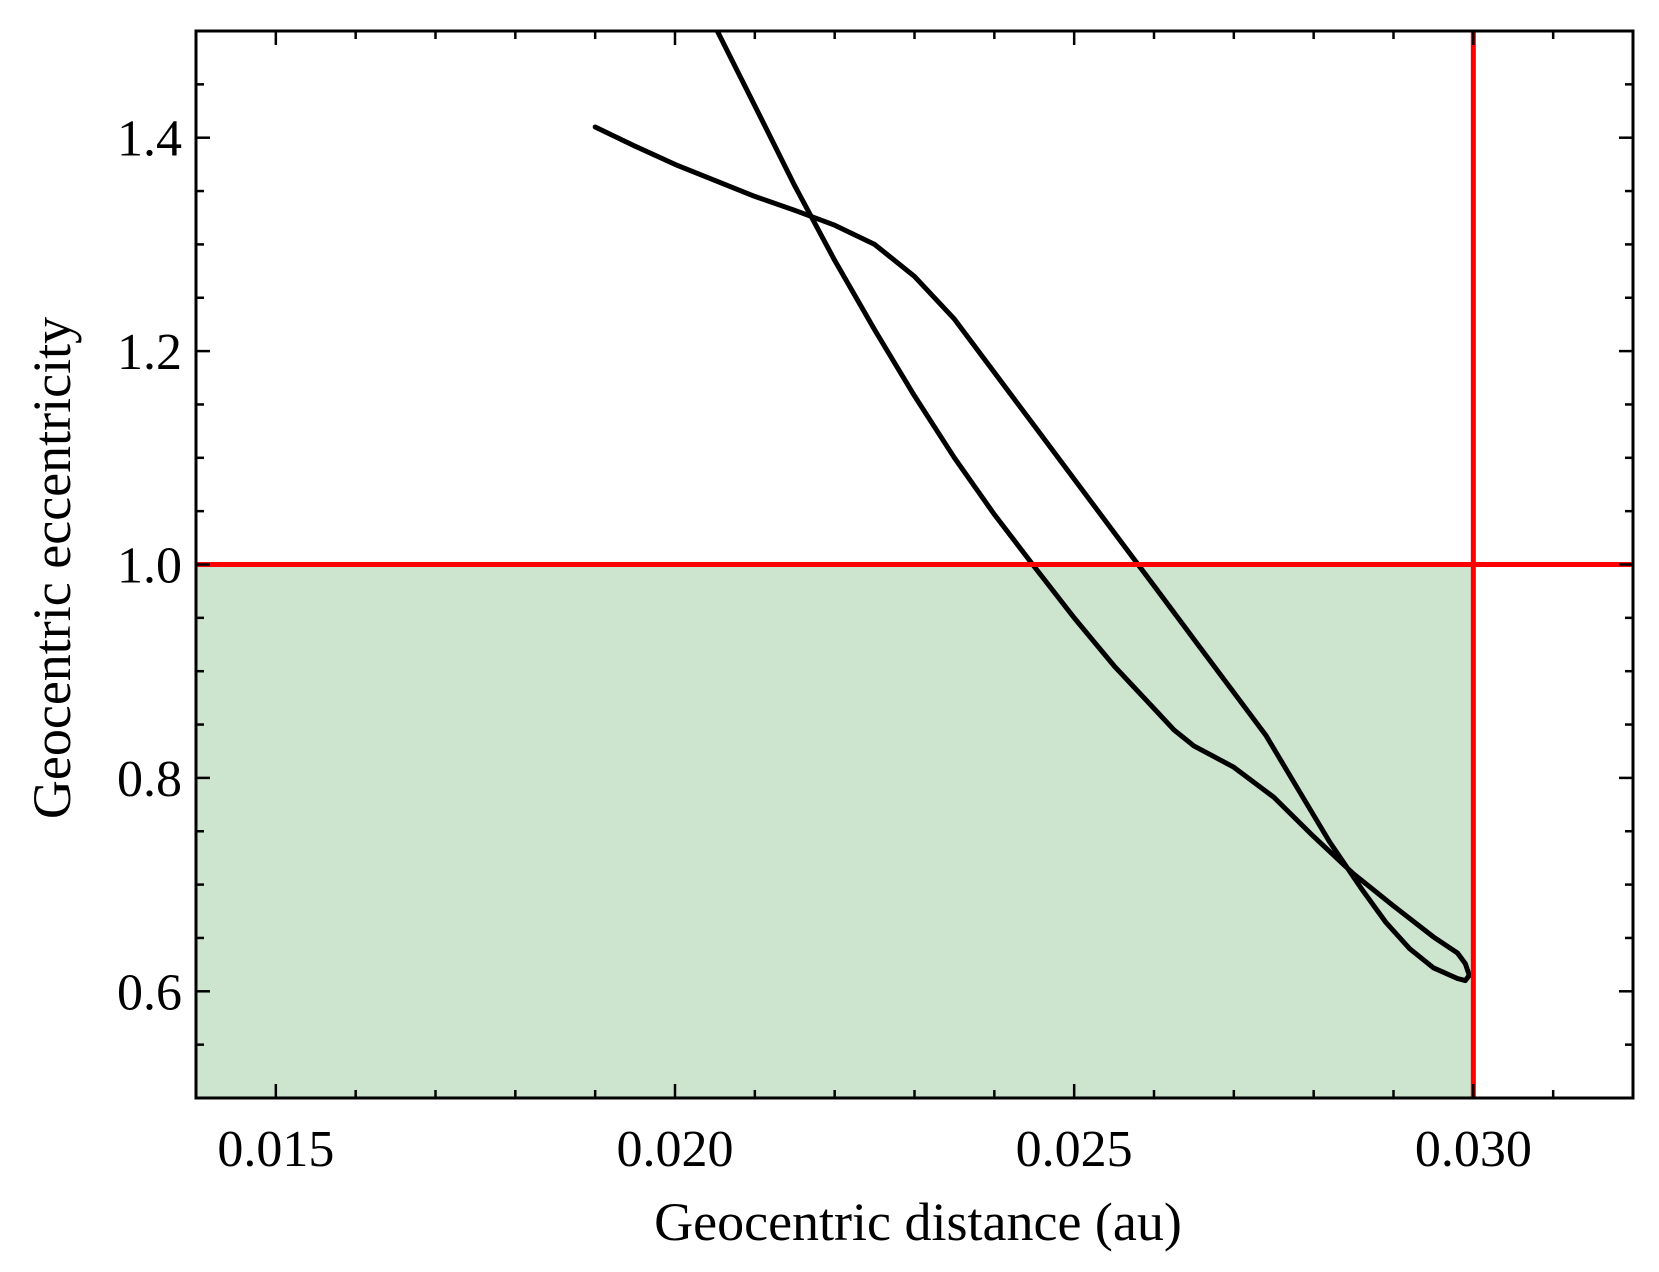 This screenshot has height=1272, width=1659. Describe the element at coordinates (675, 1149) in the screenshot. I see `x-tick-label: 0.020` at that location.